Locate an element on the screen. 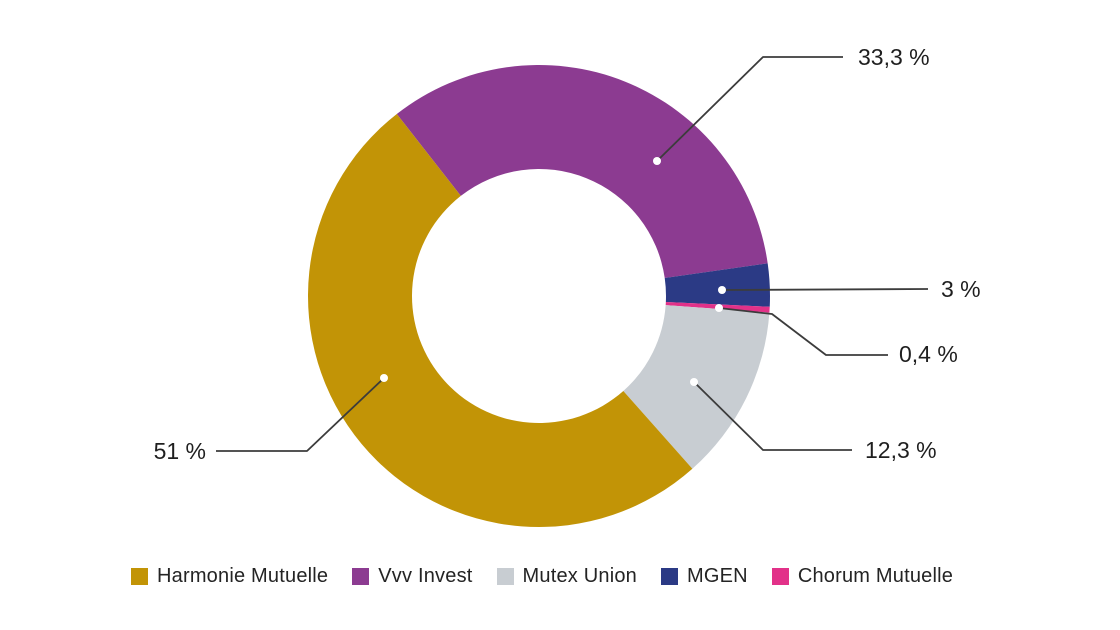 This screenshot has width=1120, height=630. legend-item-chorum-mutuelle: Chorum Mutuelle is located at coordinates (862, 576).